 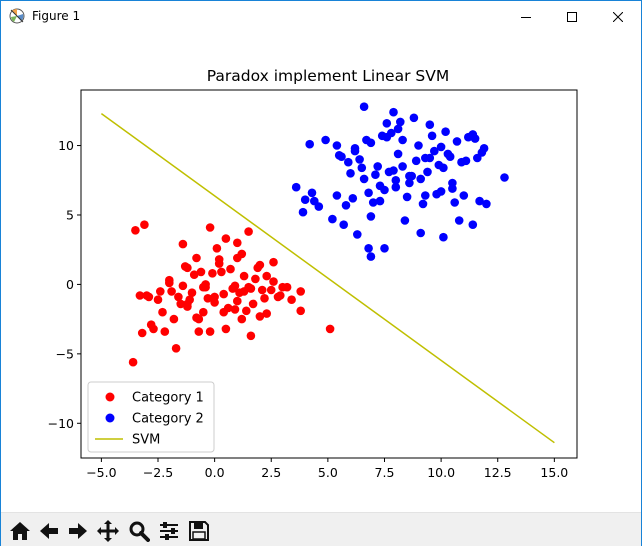 What do you see at coordinates (321, 16) in the screenshot?
I see `title-bar: Figure 1` at bounding box center [321, 16].